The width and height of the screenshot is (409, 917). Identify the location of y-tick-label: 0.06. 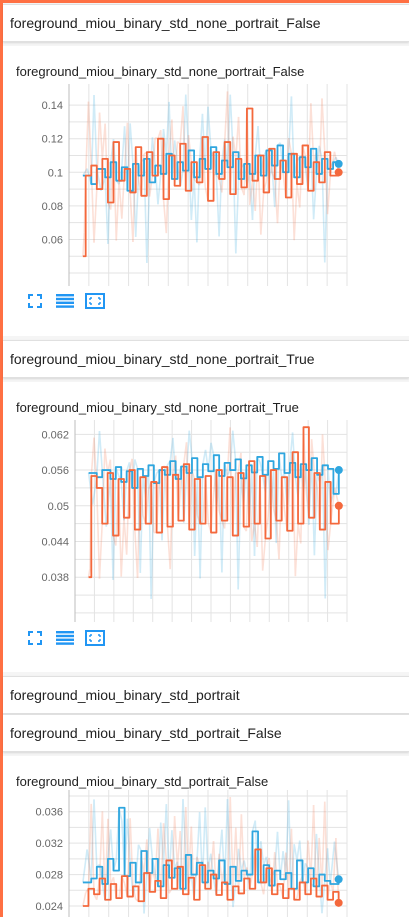
(52, 240).